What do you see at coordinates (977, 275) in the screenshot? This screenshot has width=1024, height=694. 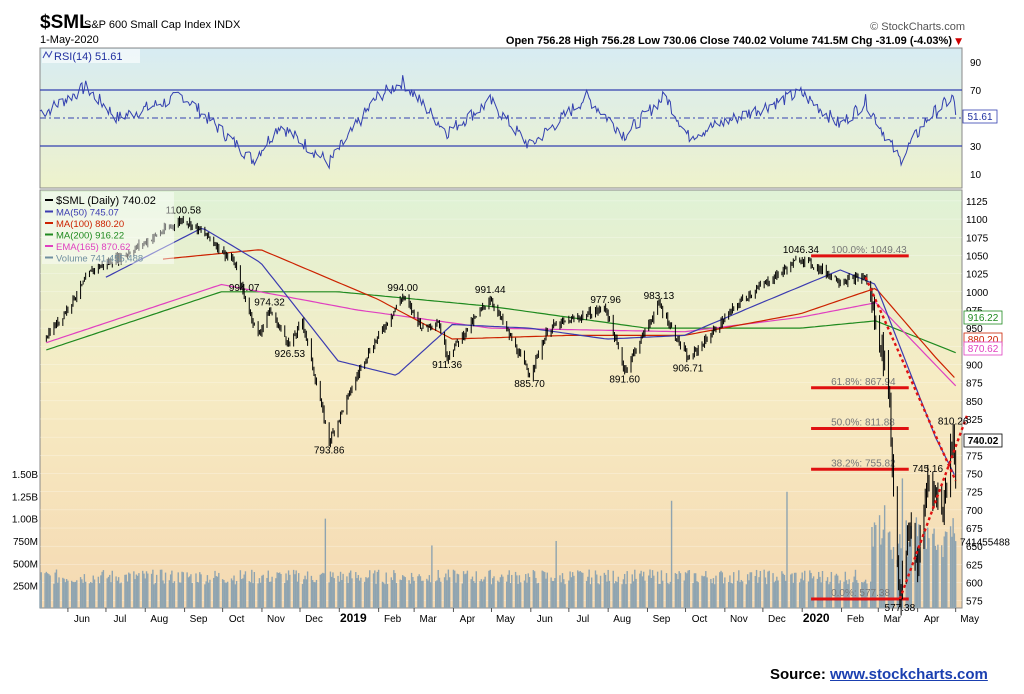 I see `price-tick-label: 1025` at bounding box center [977, 275].